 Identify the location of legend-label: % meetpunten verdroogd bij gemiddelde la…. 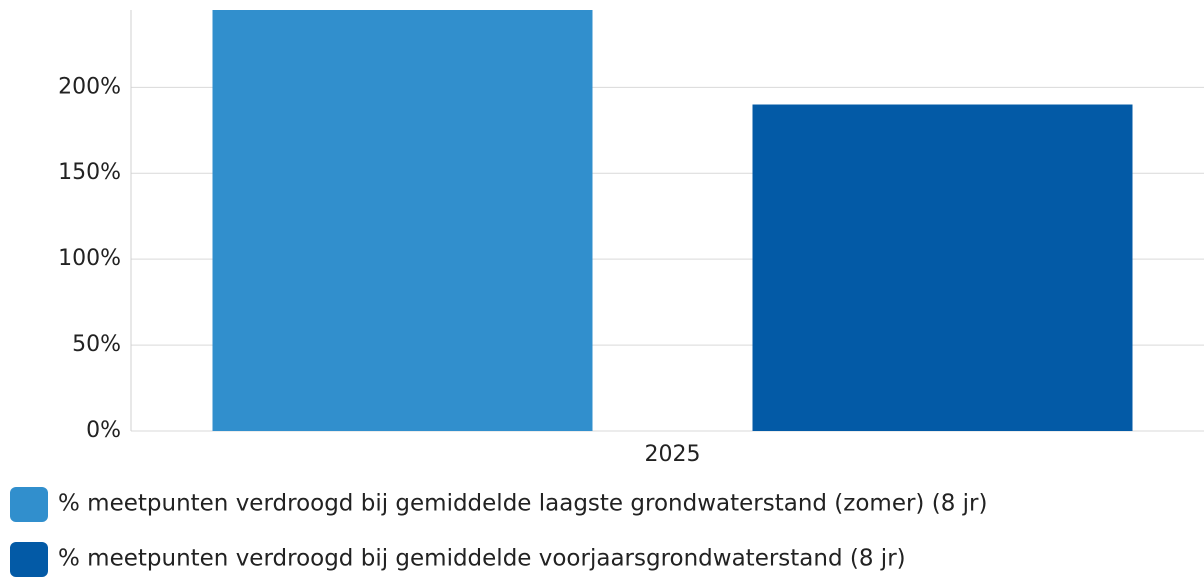
(522, 504).